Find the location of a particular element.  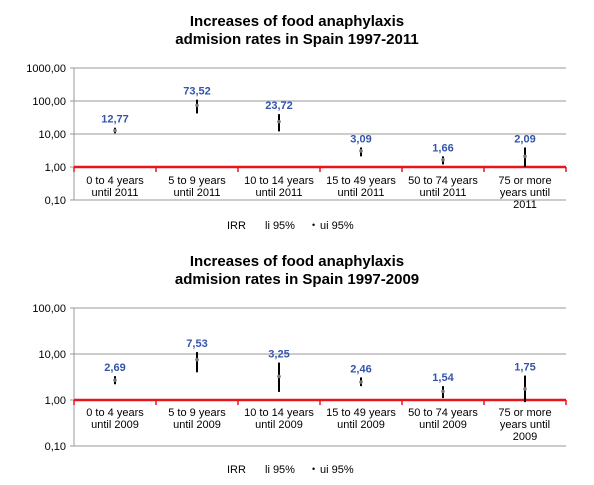

x-category-label: 50 to 74 years until 2011 is located at coordinates (443, 187).